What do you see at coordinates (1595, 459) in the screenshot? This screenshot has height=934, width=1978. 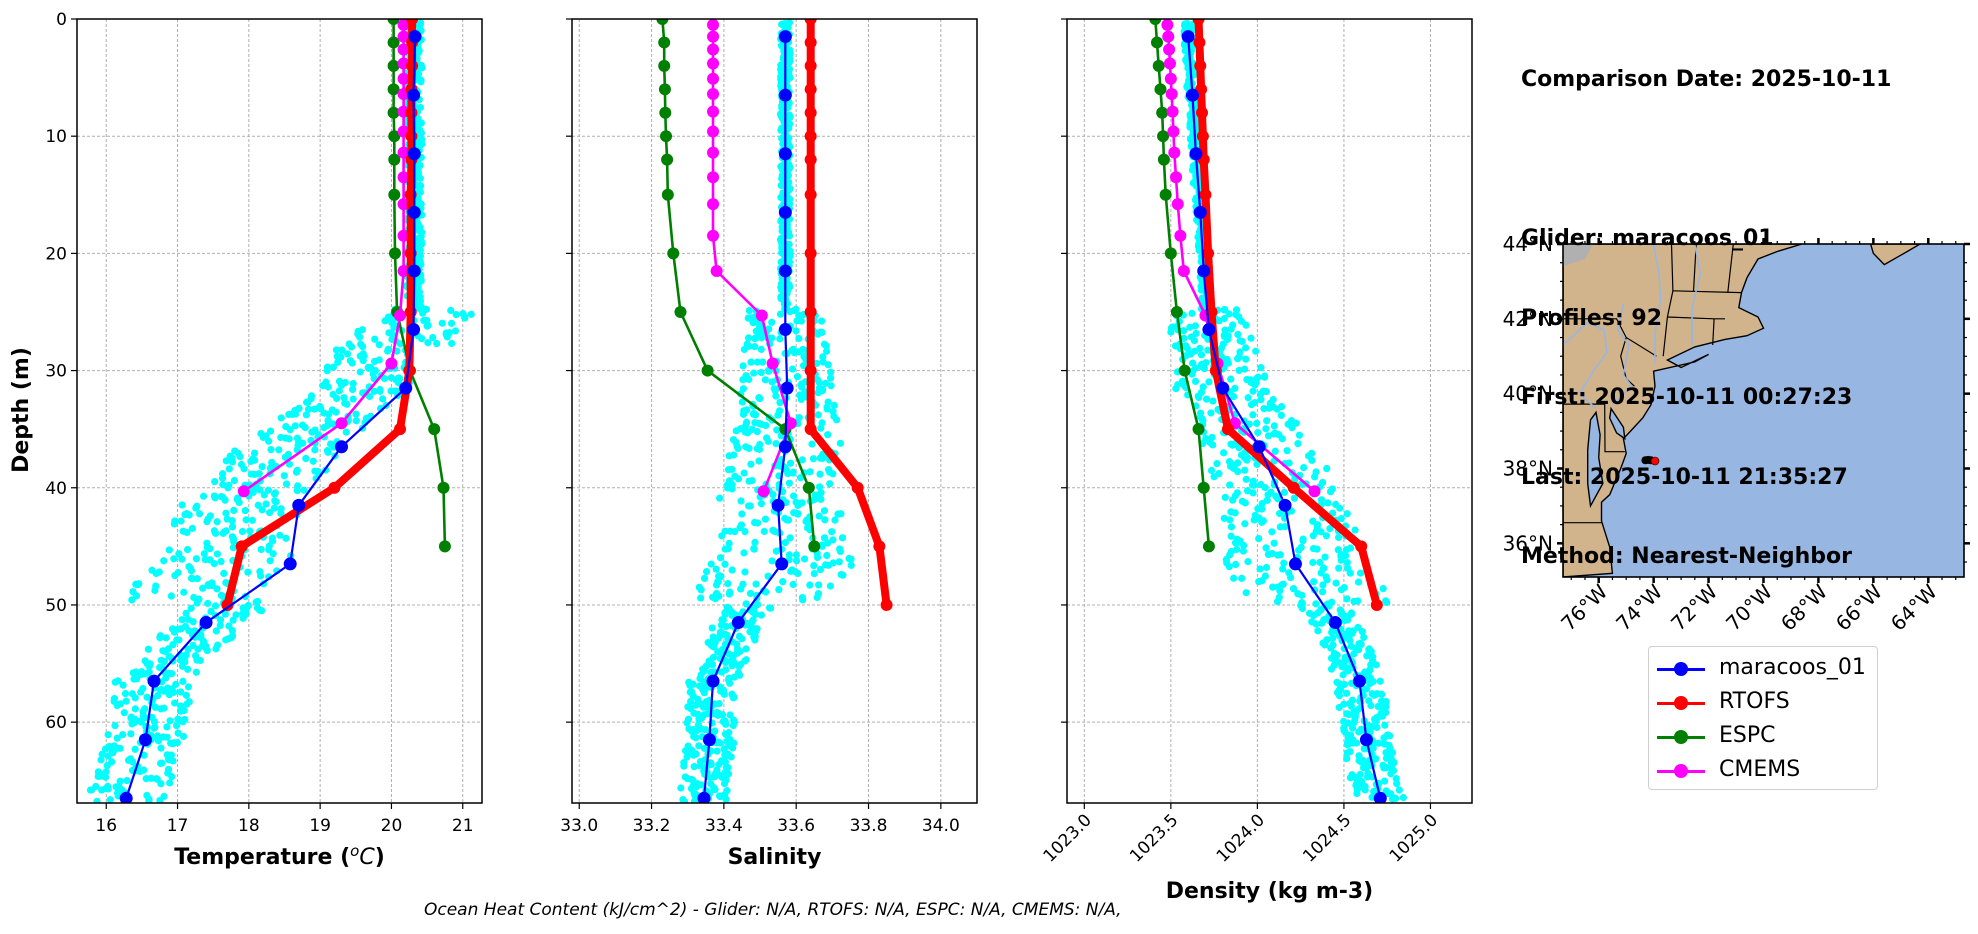 I see `chesapeake-bay` at bounding box center [1595, 459].